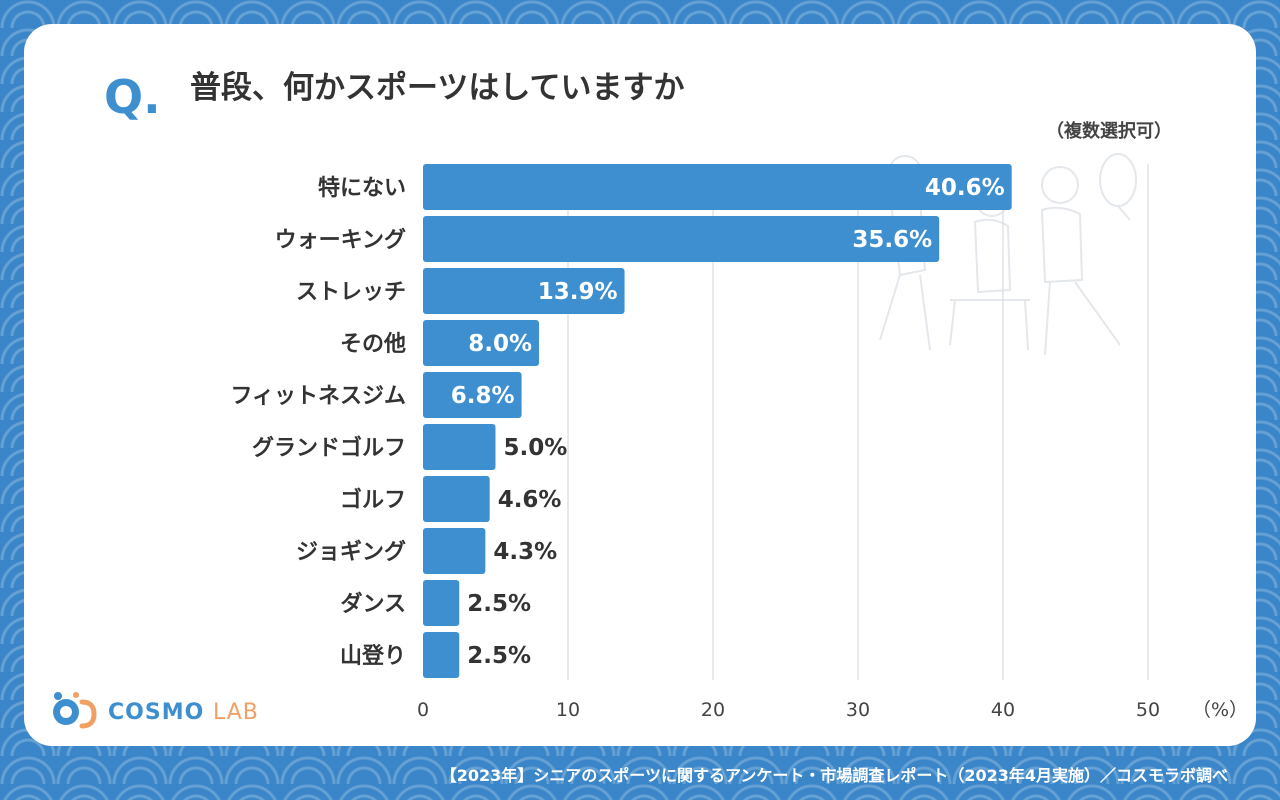 Image resolution: width=1280 pixels, height=800 pixels. Describe the element at coordinates (373, 656) in the screenshot. I see `category-label: 山登り` at that location.